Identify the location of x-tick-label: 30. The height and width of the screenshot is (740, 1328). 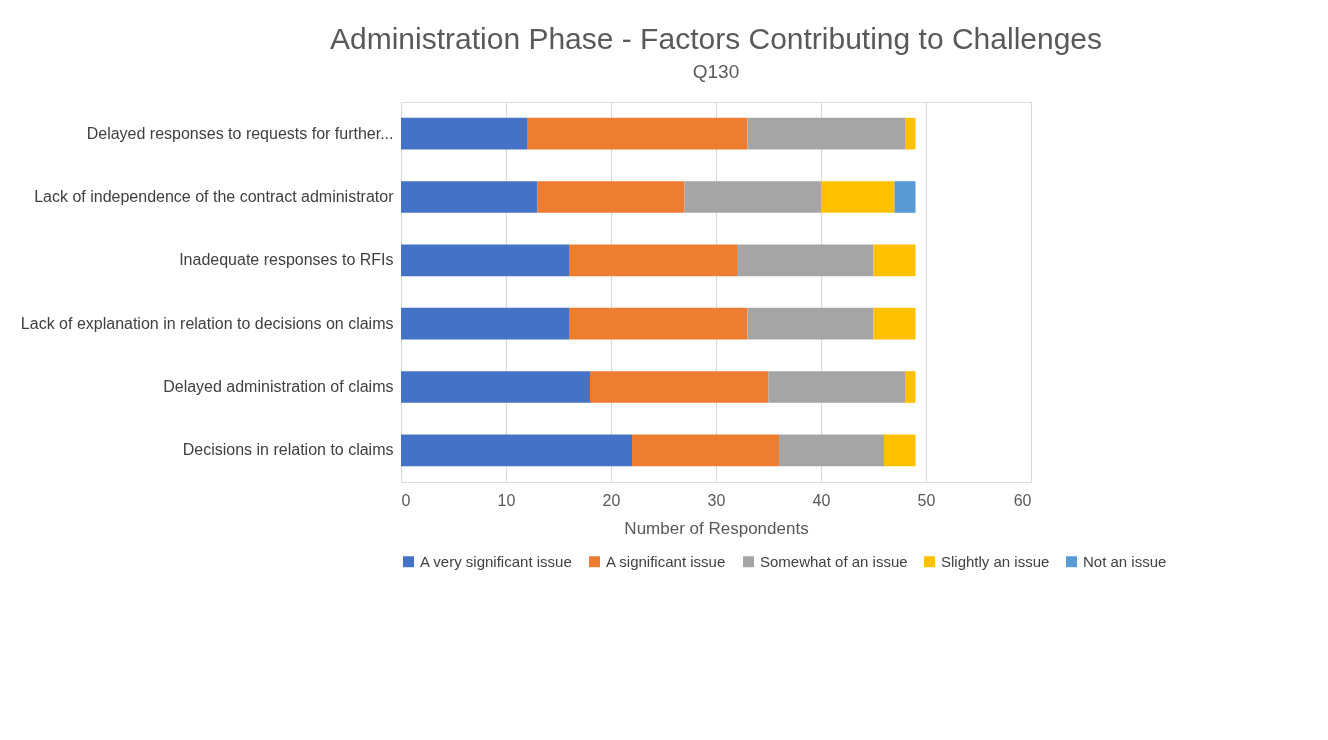
(716, 500).